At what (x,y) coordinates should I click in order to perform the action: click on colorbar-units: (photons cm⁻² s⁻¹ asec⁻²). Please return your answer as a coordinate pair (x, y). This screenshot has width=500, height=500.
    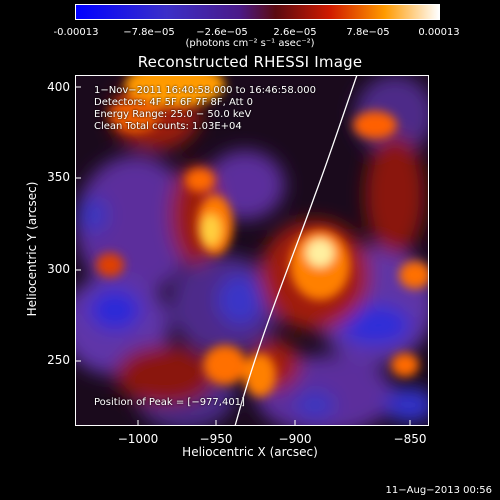
    Looking at the image, I should click on (250, 43).